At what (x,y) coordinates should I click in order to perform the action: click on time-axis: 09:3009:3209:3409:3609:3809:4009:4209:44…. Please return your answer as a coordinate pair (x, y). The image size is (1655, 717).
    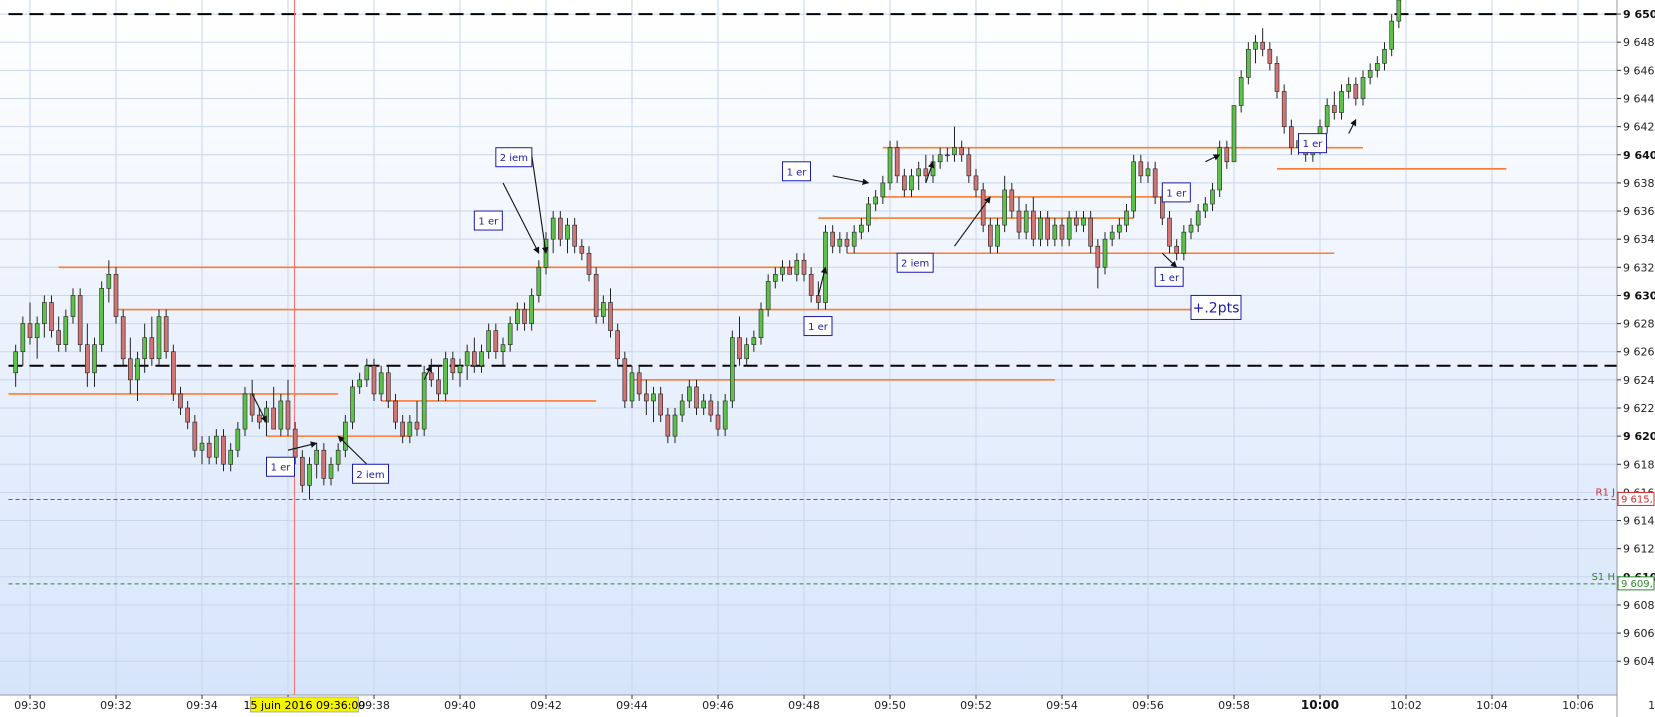
    Looking at the image, I should click on (827, 703).